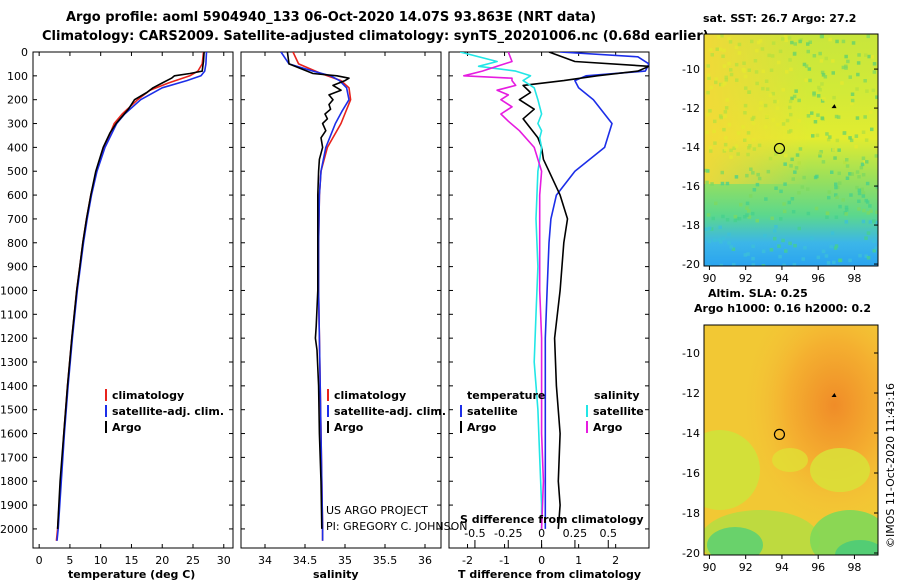  Describe the element at coordinates (506, 395) in the screenshot. I see `legend-title-temperature: temperature` at that location.